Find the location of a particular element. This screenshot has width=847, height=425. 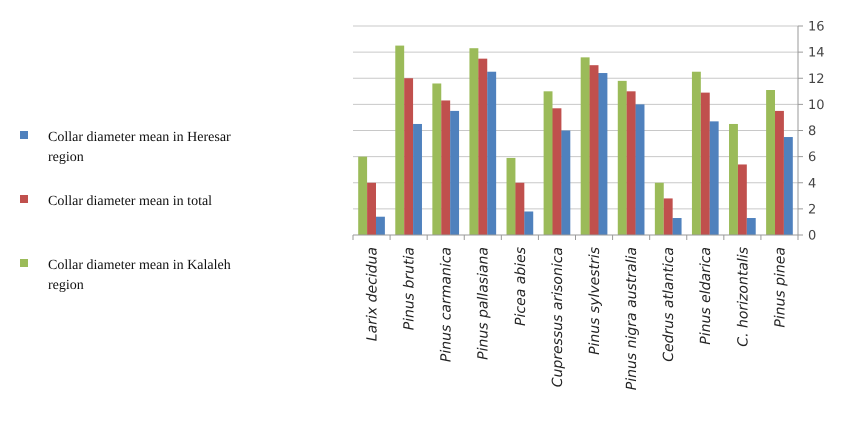

y-tick-label: 12 is located at coordinates (816, 79).